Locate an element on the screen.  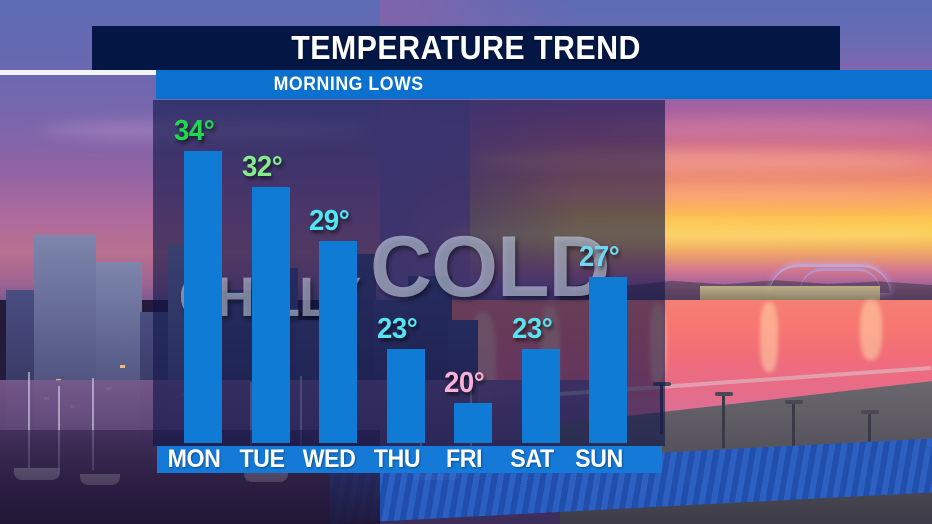
value-label-fri: 20° is located at coordinates (464, 383).